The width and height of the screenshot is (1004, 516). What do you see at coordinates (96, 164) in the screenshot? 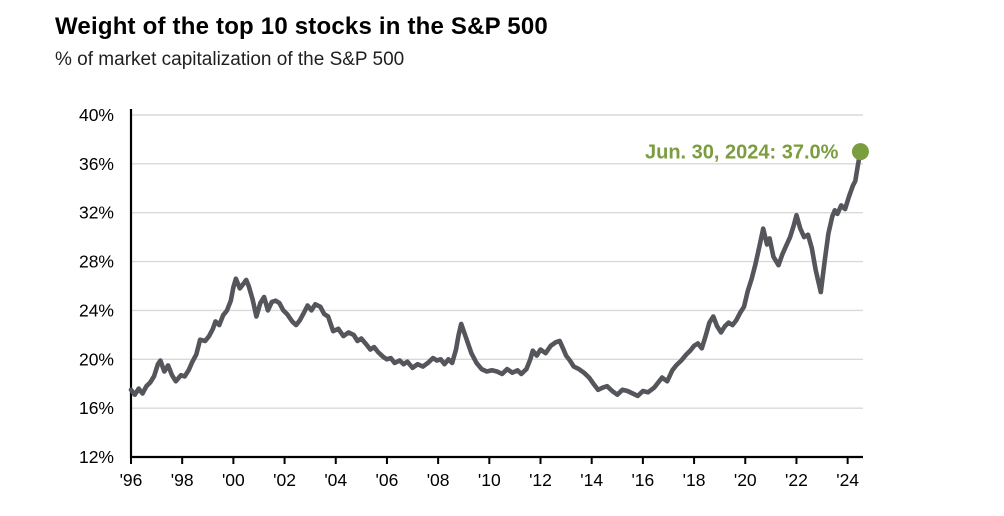
I see `y-tick-label: 36%` at bounding box center [96, 164].